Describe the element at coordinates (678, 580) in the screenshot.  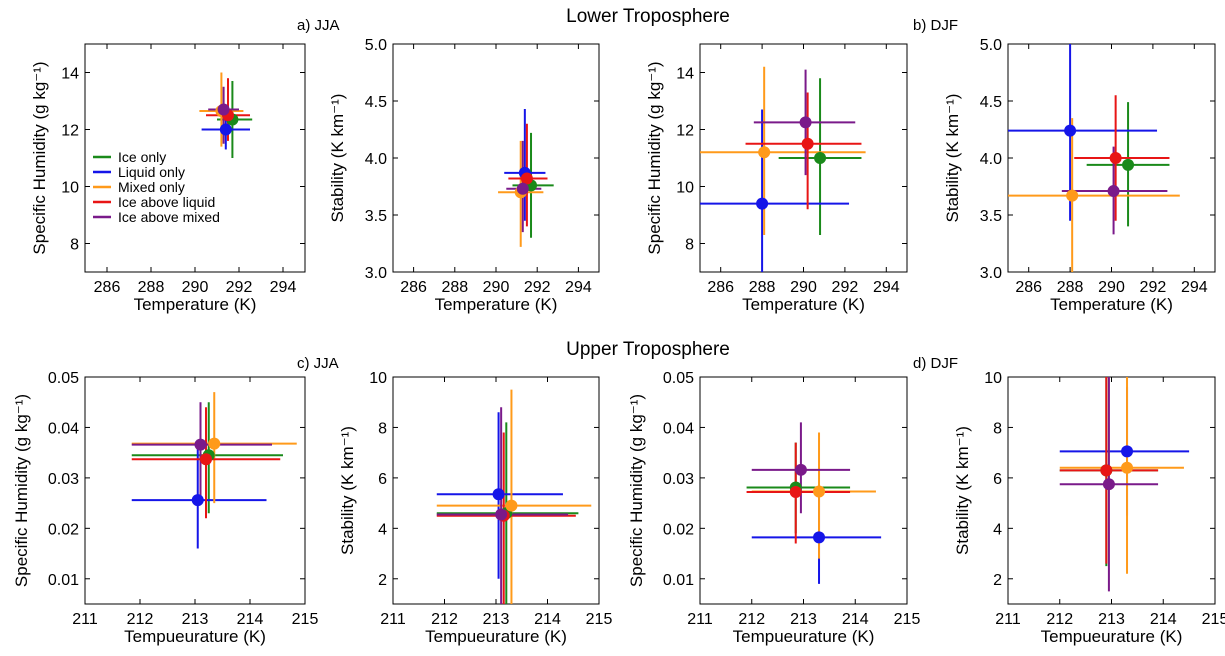
I see `y-tick-label: 0.01` at that location.